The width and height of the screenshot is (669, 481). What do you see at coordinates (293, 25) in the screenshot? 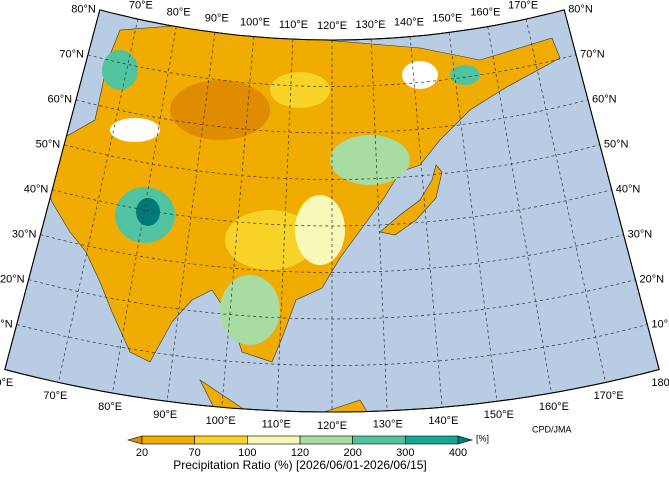
I see `lon-label-top: 110°E` at bounding box center [293, 25].